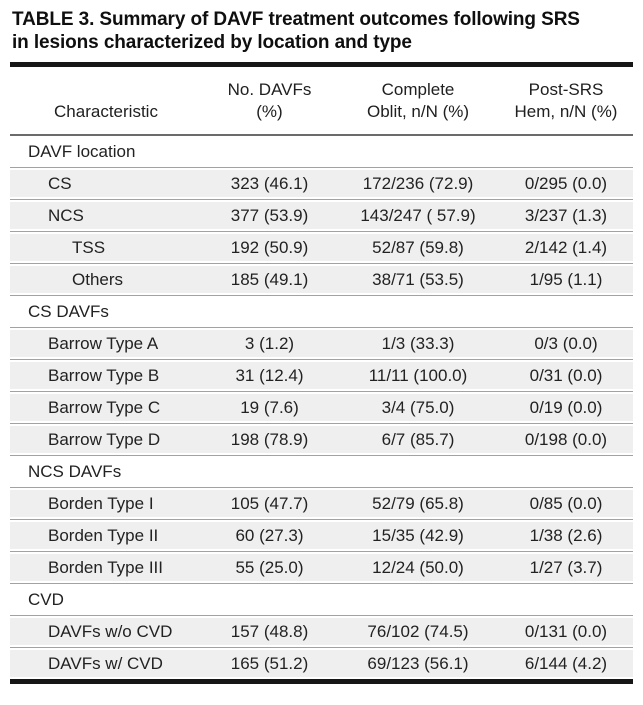  I want to click on row-label: Barrow Type C, so click(106, 407).